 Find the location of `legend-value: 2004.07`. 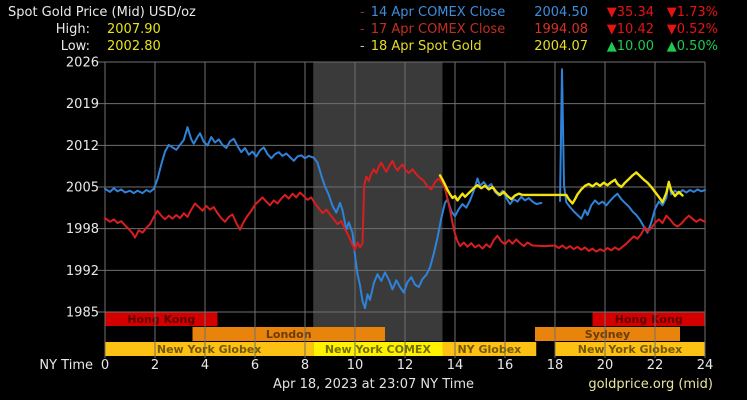

legend-value: 2004.07 is located at coordinates (561, 46).